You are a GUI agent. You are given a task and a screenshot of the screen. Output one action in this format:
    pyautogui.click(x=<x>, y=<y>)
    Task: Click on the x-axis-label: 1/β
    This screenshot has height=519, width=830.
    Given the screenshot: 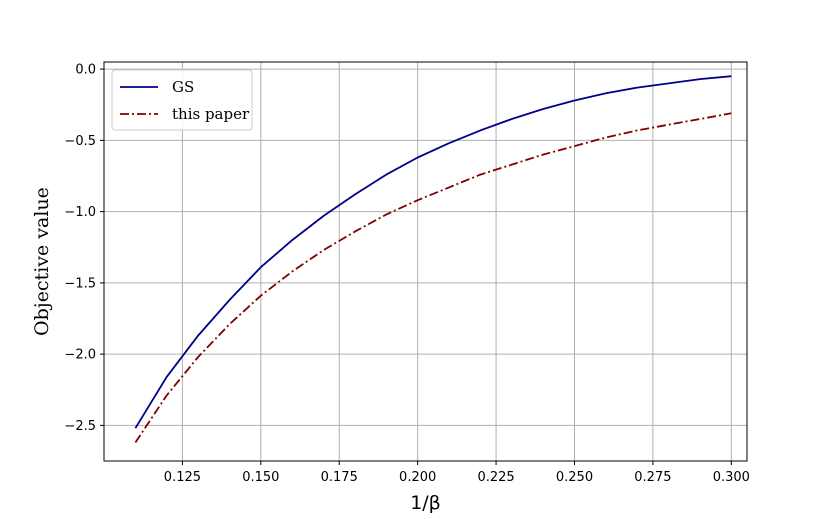 What is the action you would take?
    pyautogui.click(x=425, y=503)
    